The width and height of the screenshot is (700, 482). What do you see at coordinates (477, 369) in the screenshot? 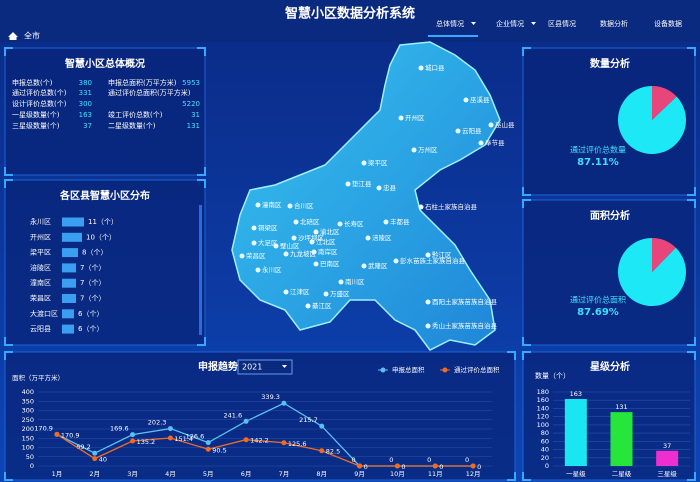
I see `legend-label: 通过评价总面积` at bounding box center [477, 369].